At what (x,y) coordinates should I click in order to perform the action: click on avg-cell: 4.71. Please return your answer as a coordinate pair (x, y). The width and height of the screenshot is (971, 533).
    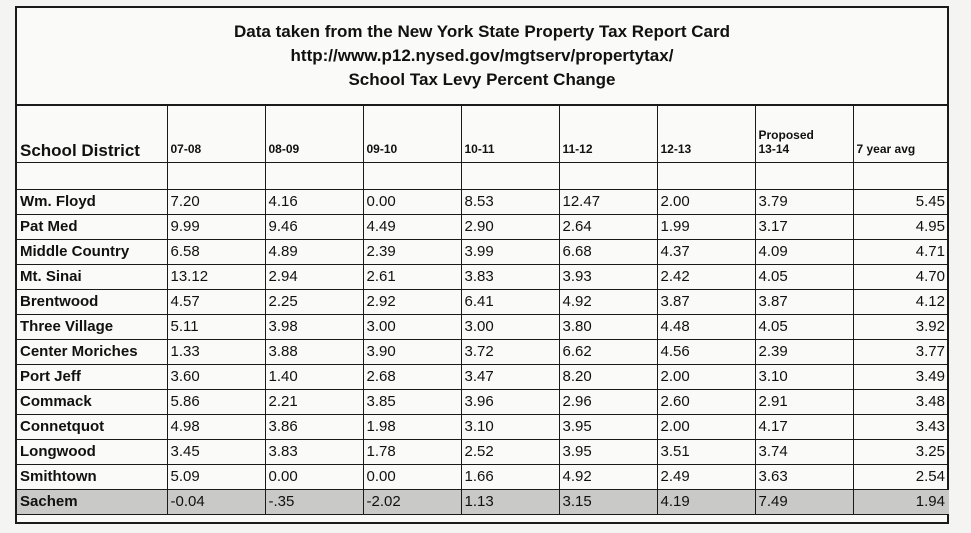
    Looking at the image, I should click on (900, 252).